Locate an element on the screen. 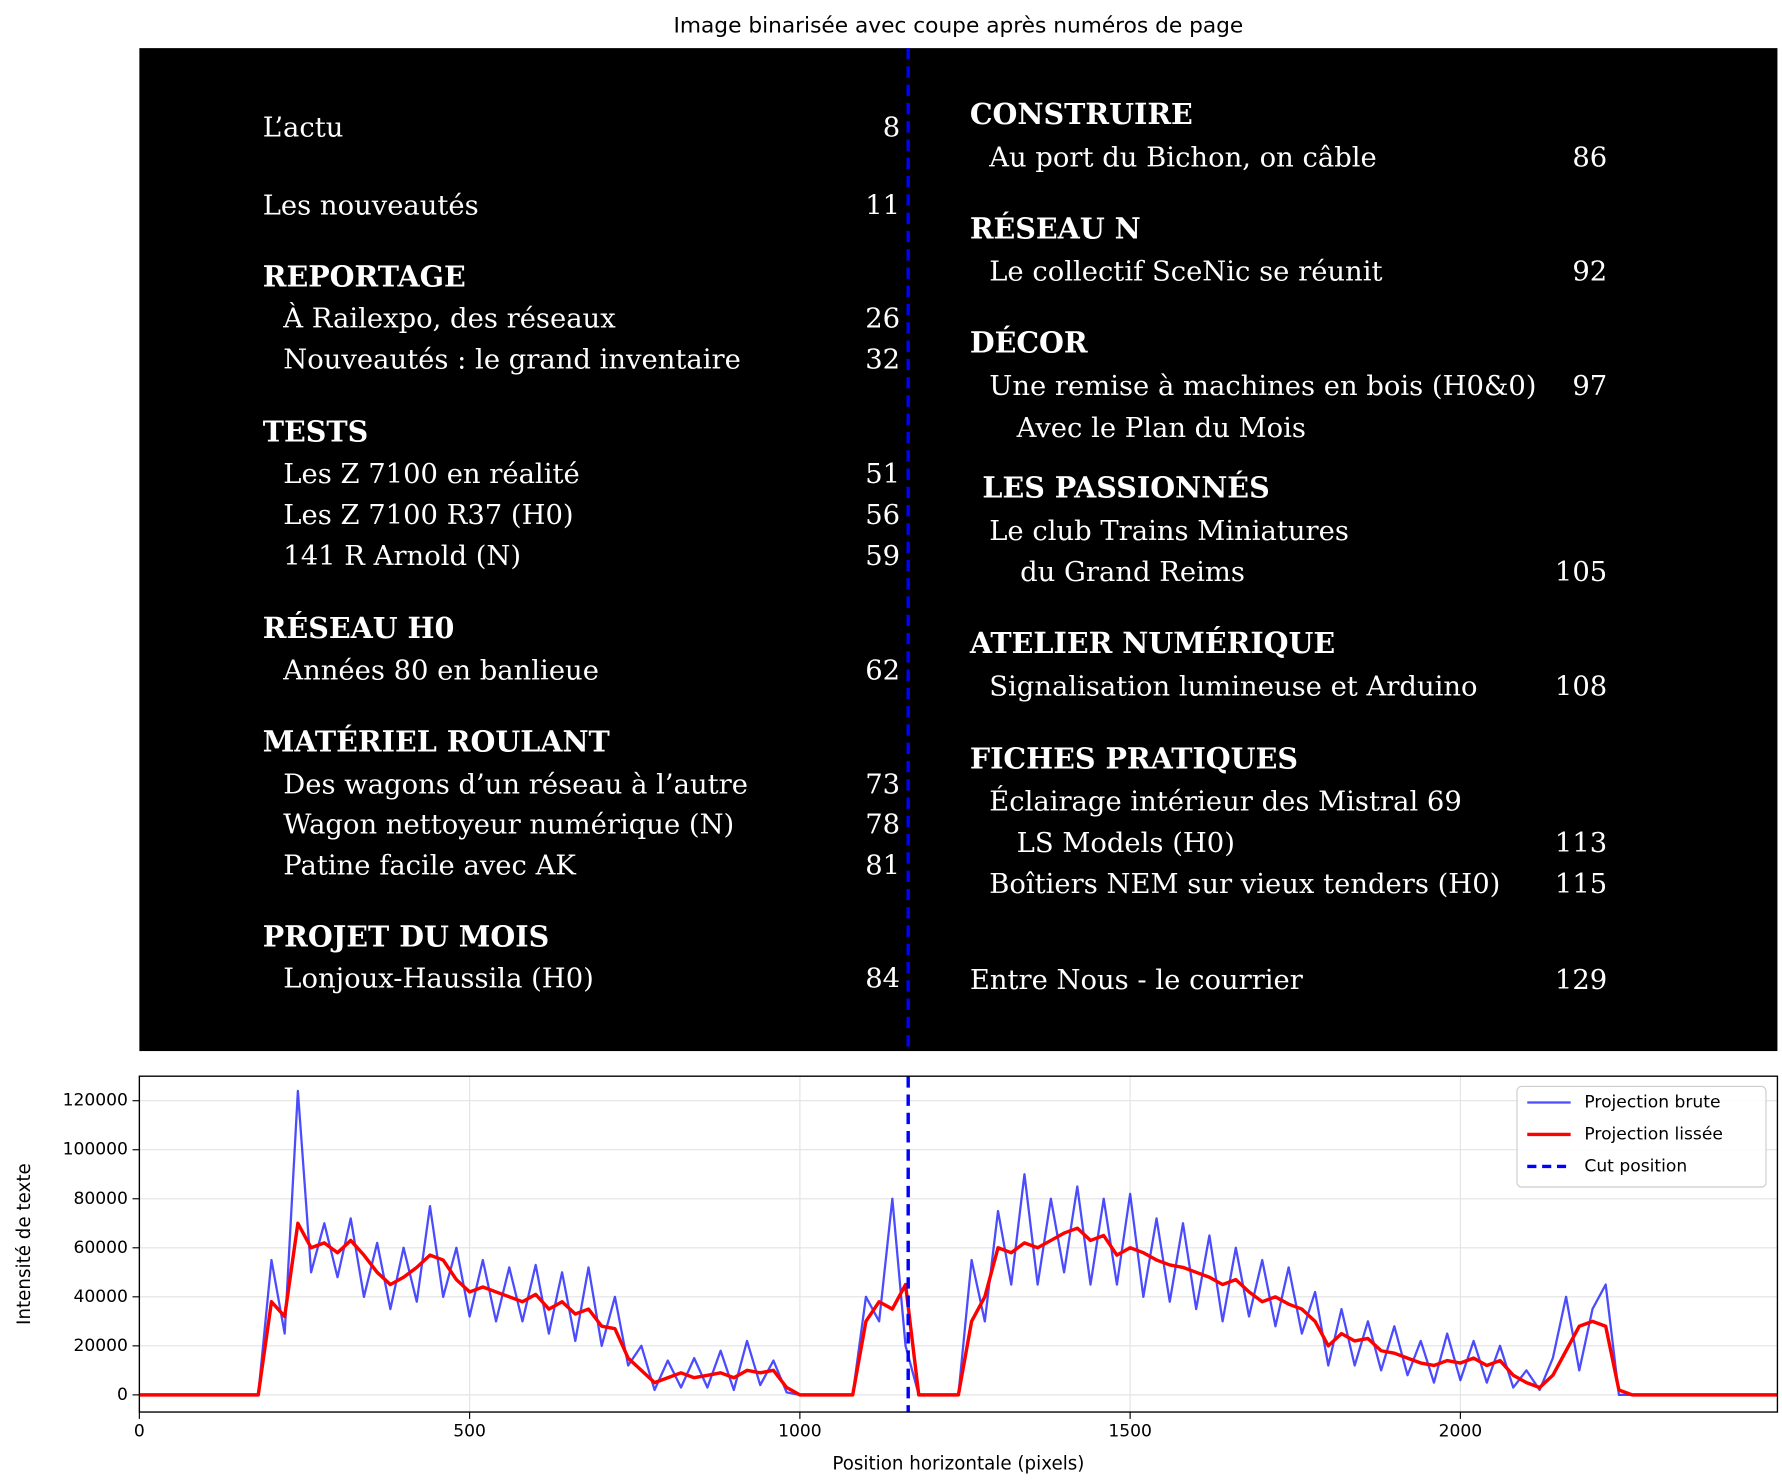 Image resolution: width=1782 pixels, height=1483 pixels. toc-entry: Le collectif SceNic se réunit is located at coordinates (1185, 272).